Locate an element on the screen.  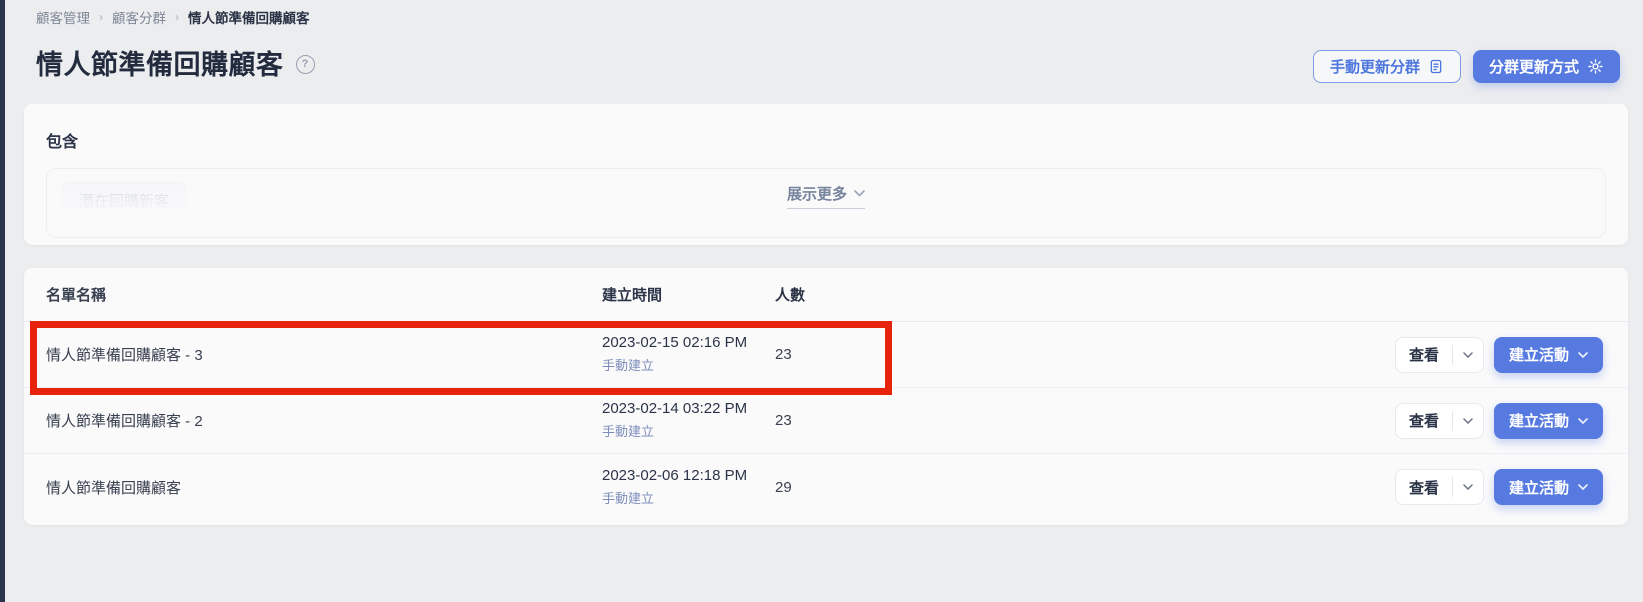
manual-update-segment-button: 手動更新分群 is located at coordinates (1386, 66).